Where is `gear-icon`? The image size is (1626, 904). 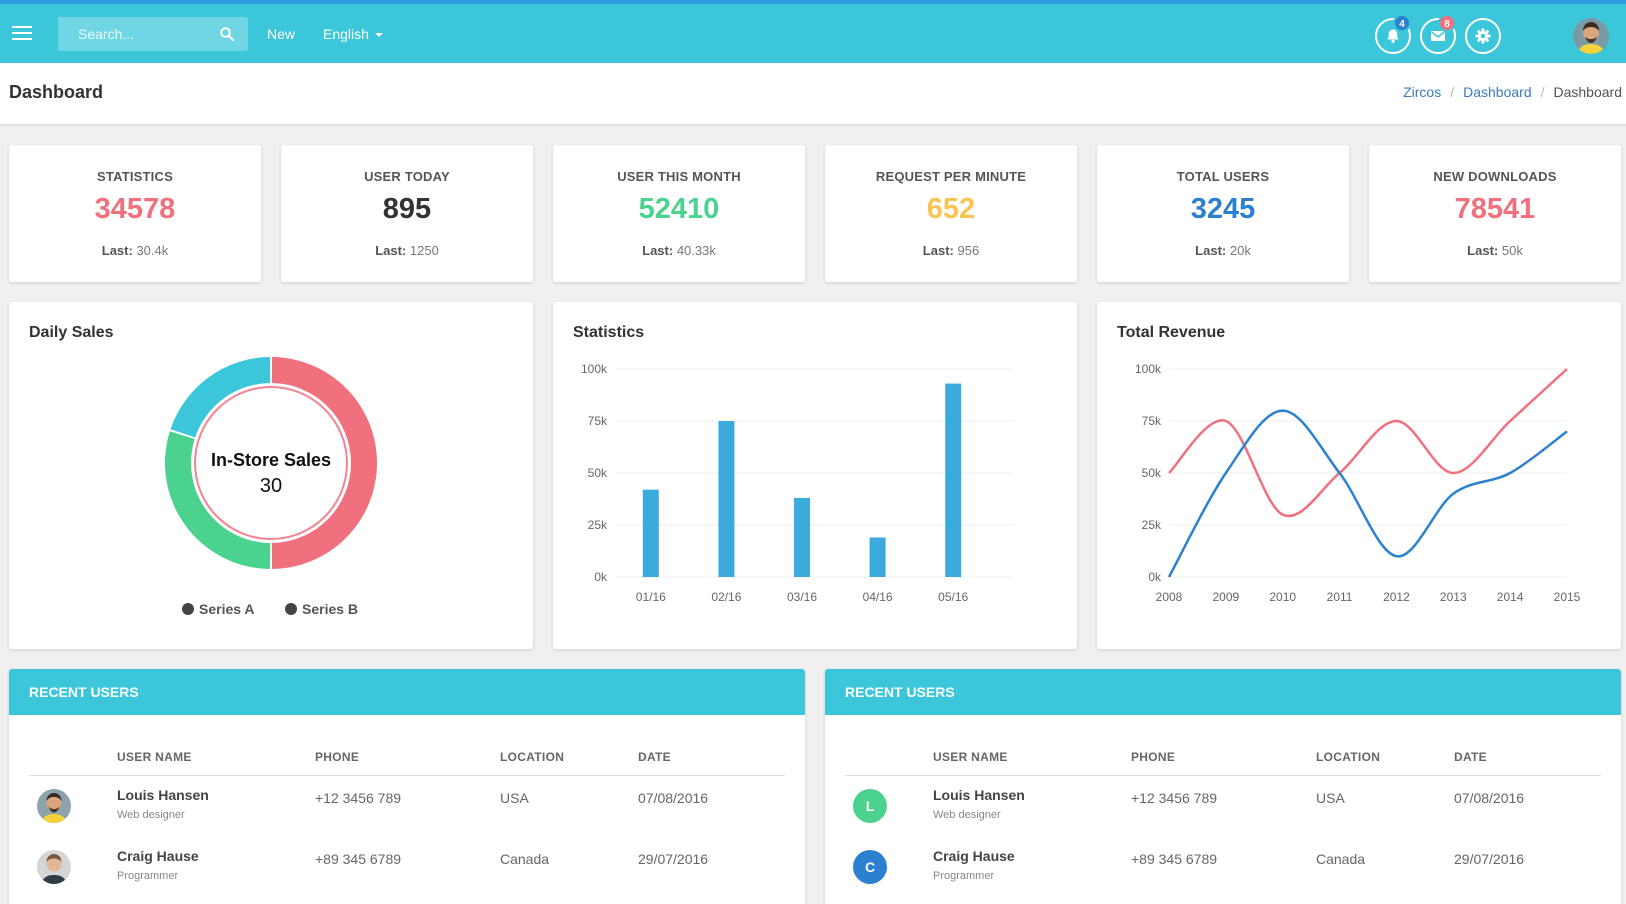
gear-icon is located at coordinates (1483, 36).